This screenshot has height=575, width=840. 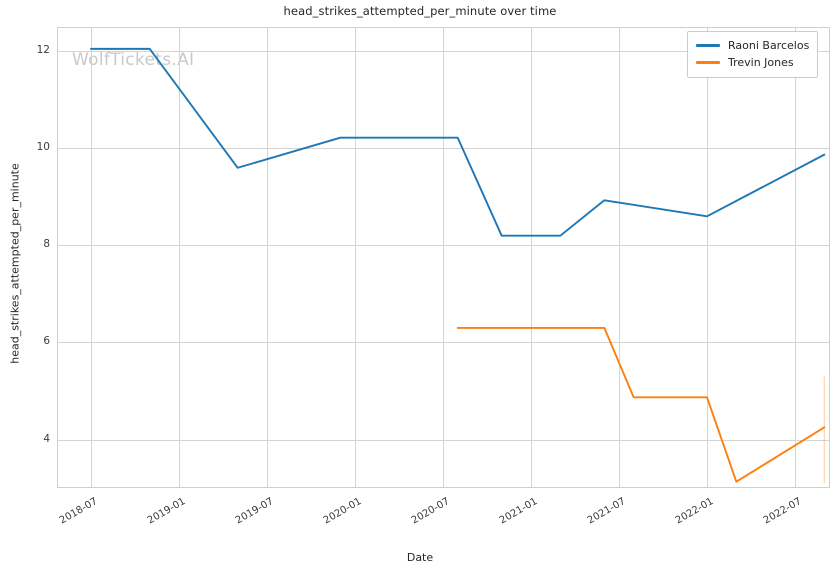 What do you see at coordinates (46, 244) in the screenshot?
I see `y-tick-label: 8` at bounding box center [46, 244].